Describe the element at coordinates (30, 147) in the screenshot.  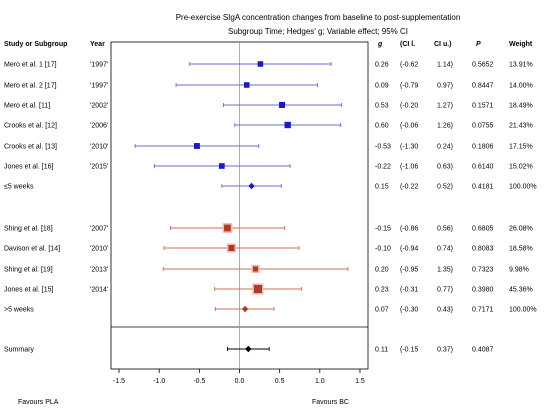
I see `row-study-label: Crooks et al. [13]` at that location.